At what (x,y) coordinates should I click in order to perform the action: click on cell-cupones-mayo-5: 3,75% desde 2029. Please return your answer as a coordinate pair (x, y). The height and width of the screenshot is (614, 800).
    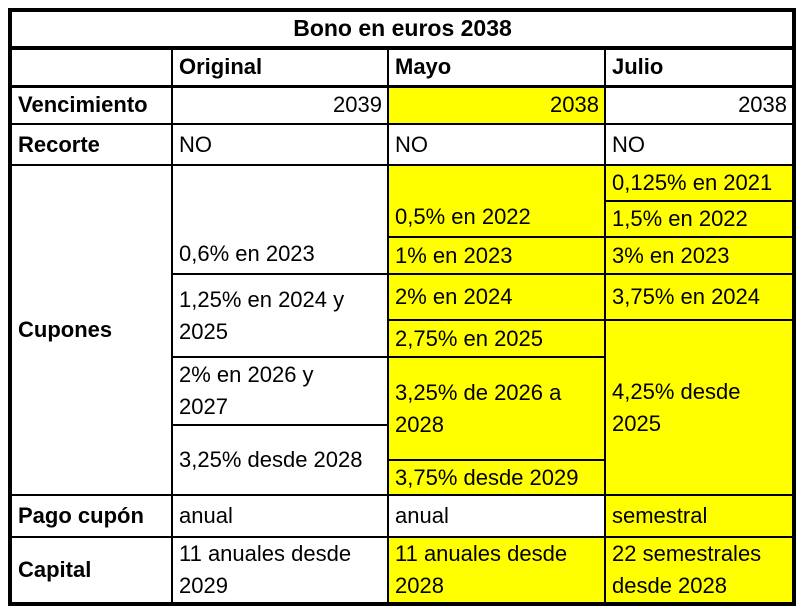
    Looking at the image, I should click on (496, 477).